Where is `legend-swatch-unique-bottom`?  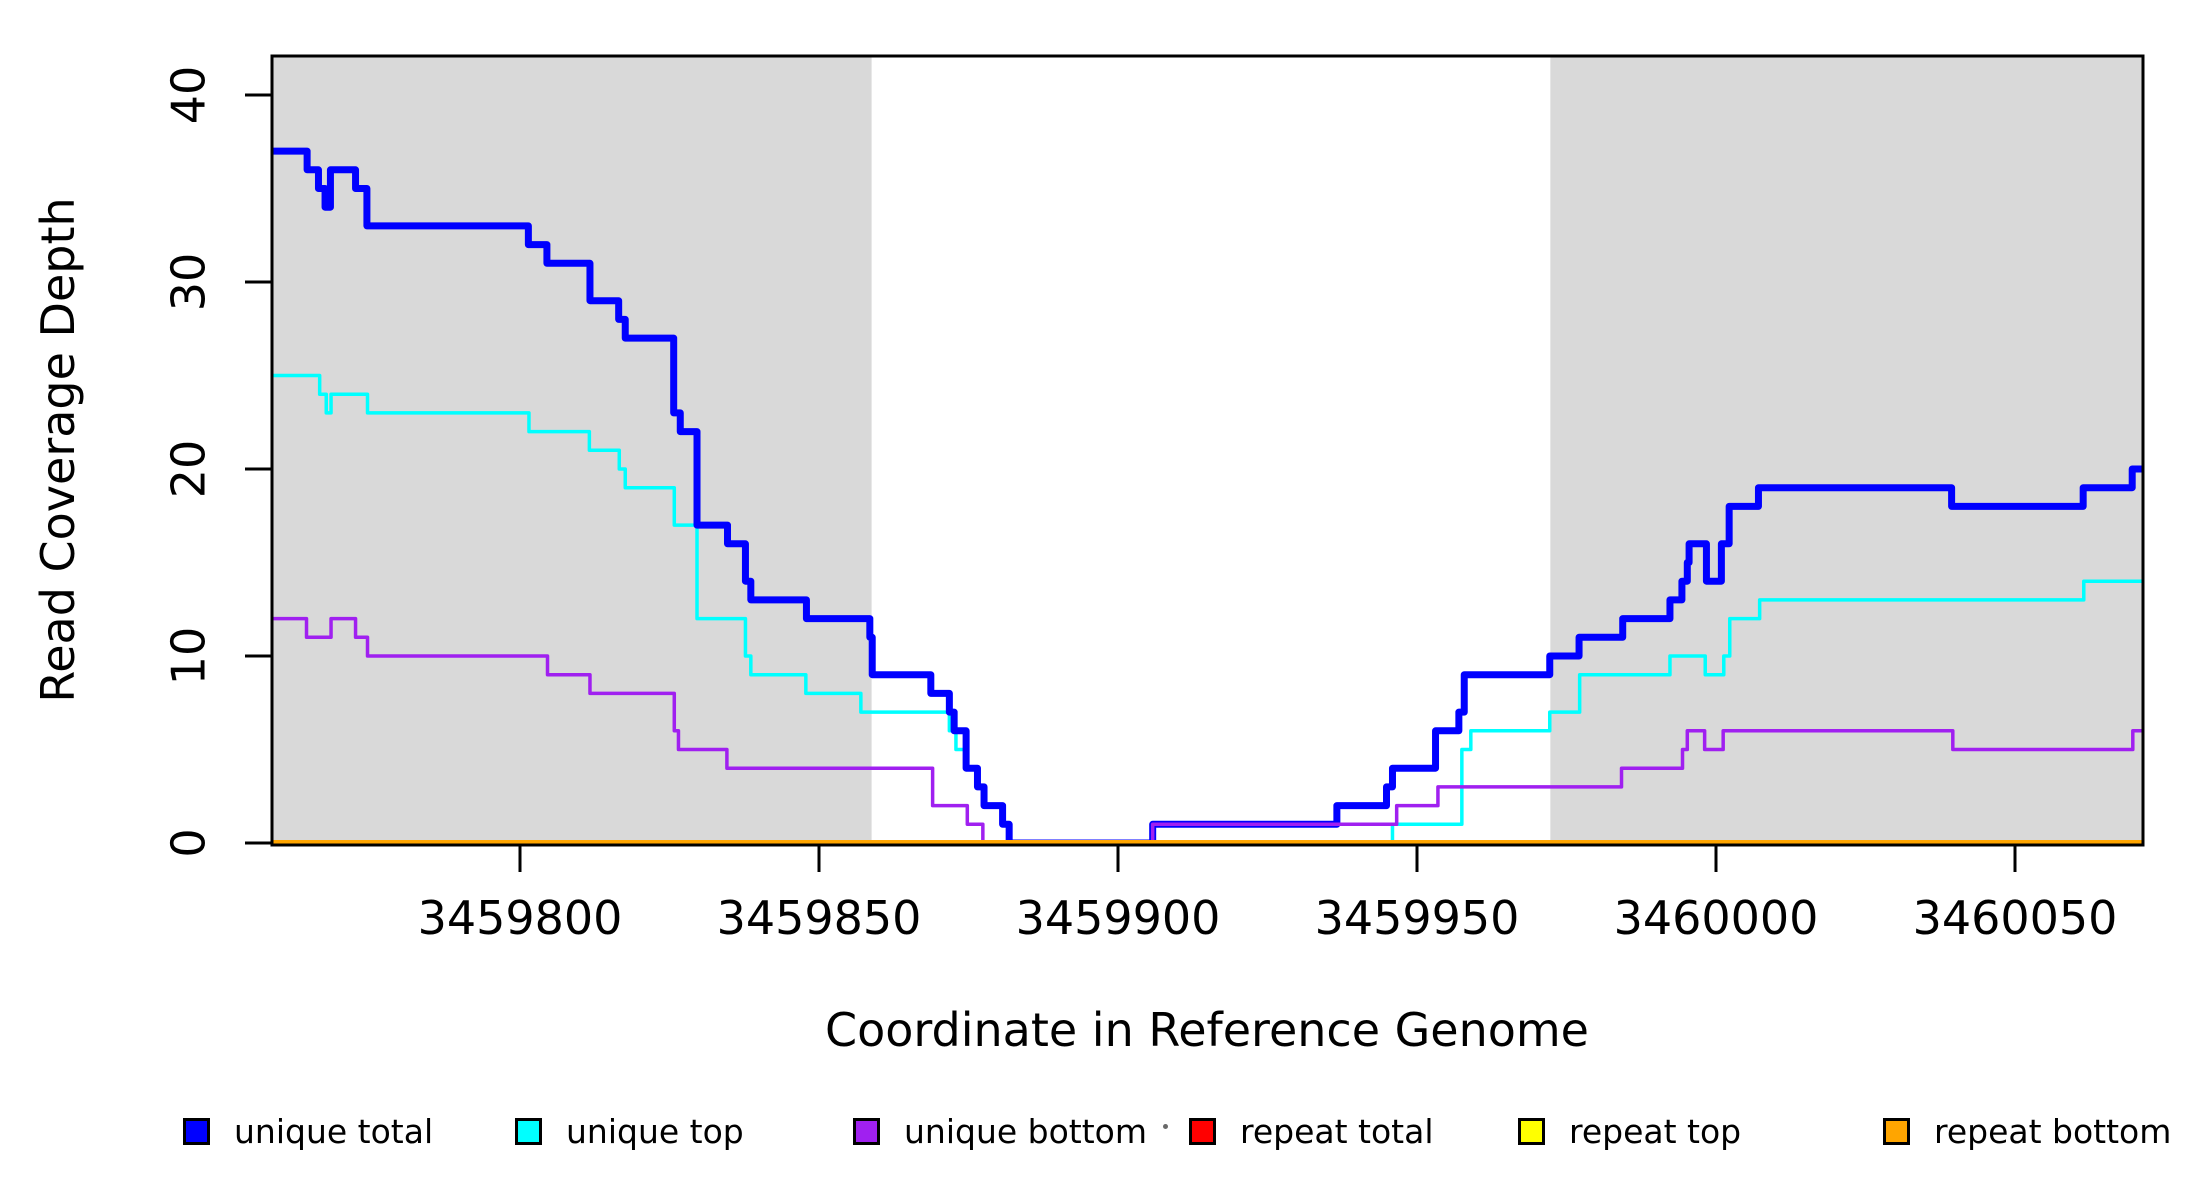 legend-swatch-unique-bottom is located at coordinates (866, 1131).